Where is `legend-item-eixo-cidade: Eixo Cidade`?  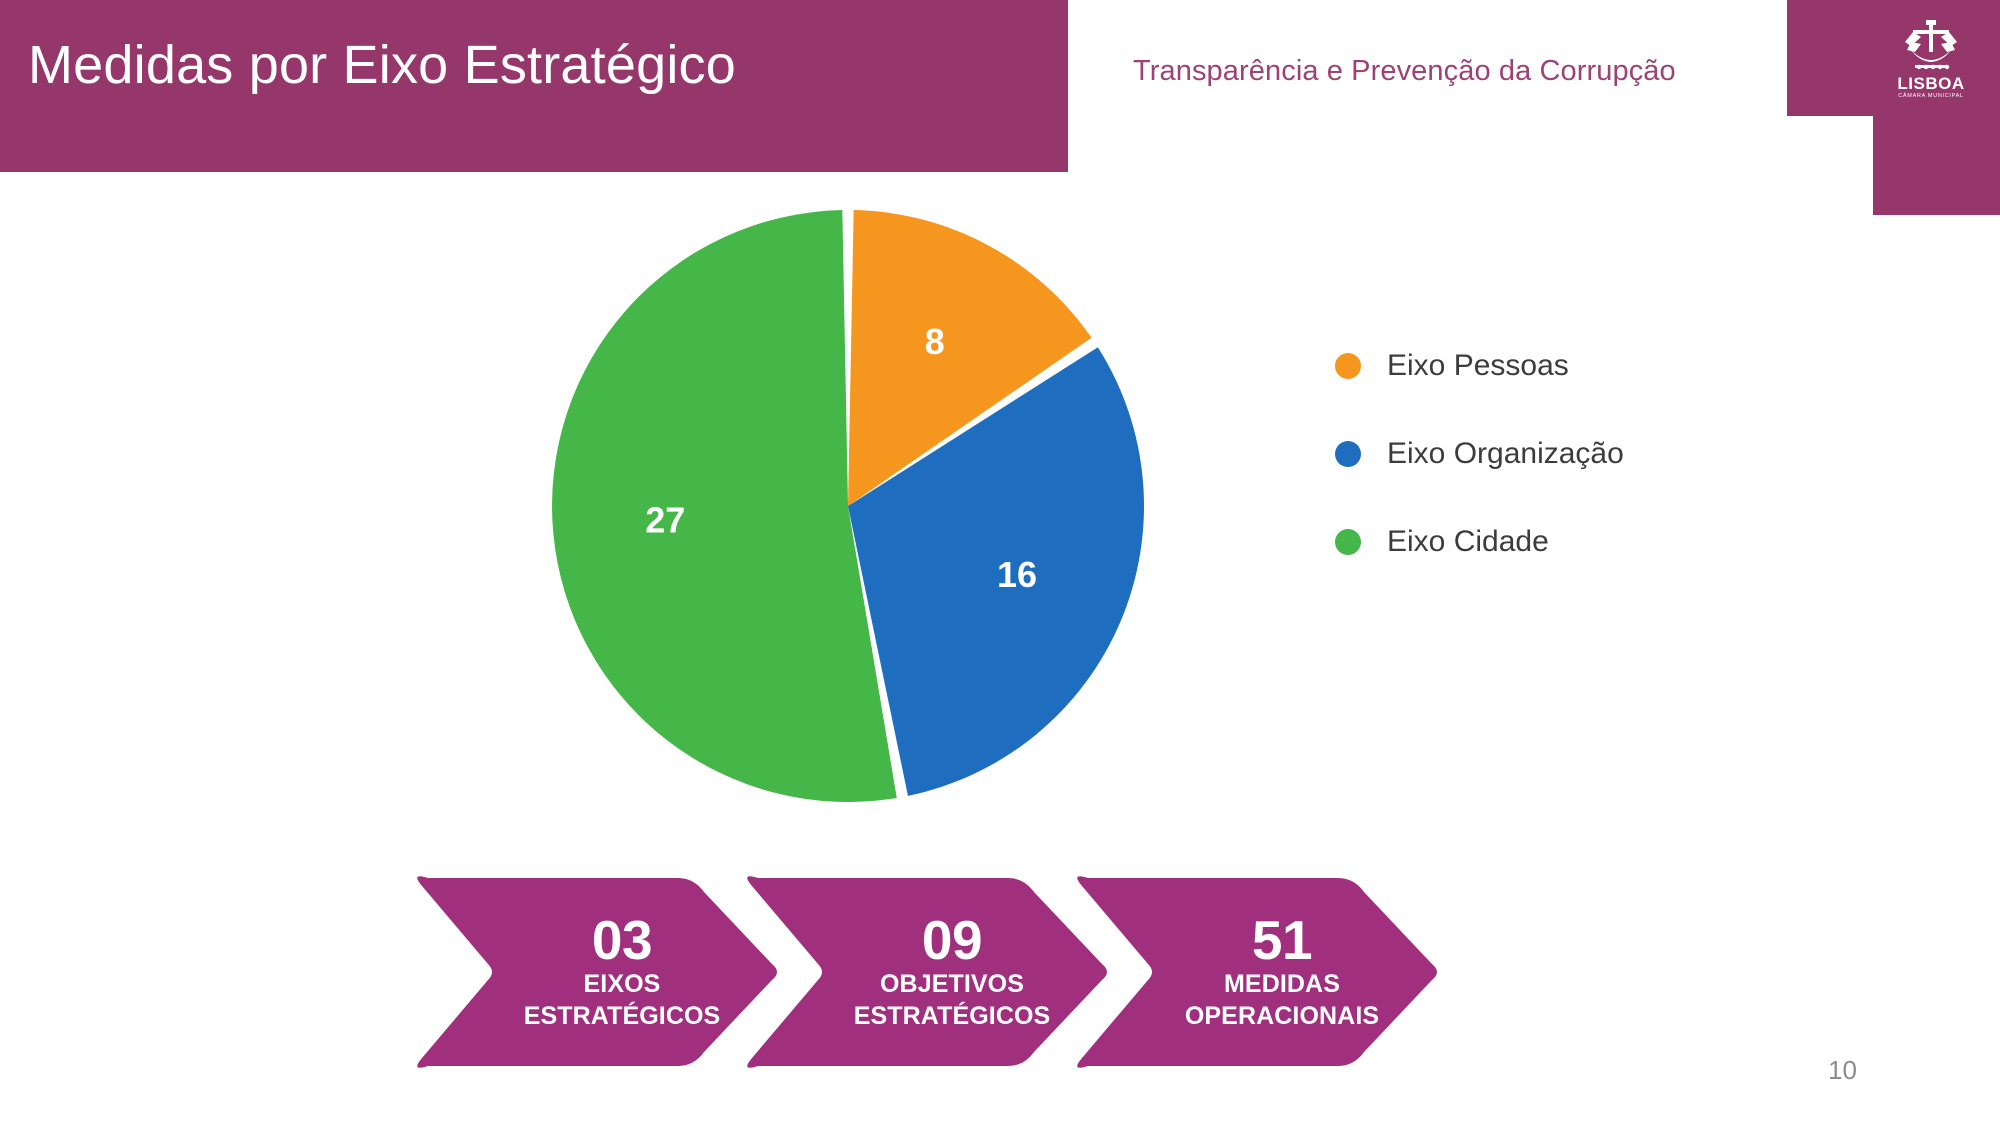 legend-item-eixo-cidade: Eixo Cidade is located at coordinates (1565, 542).